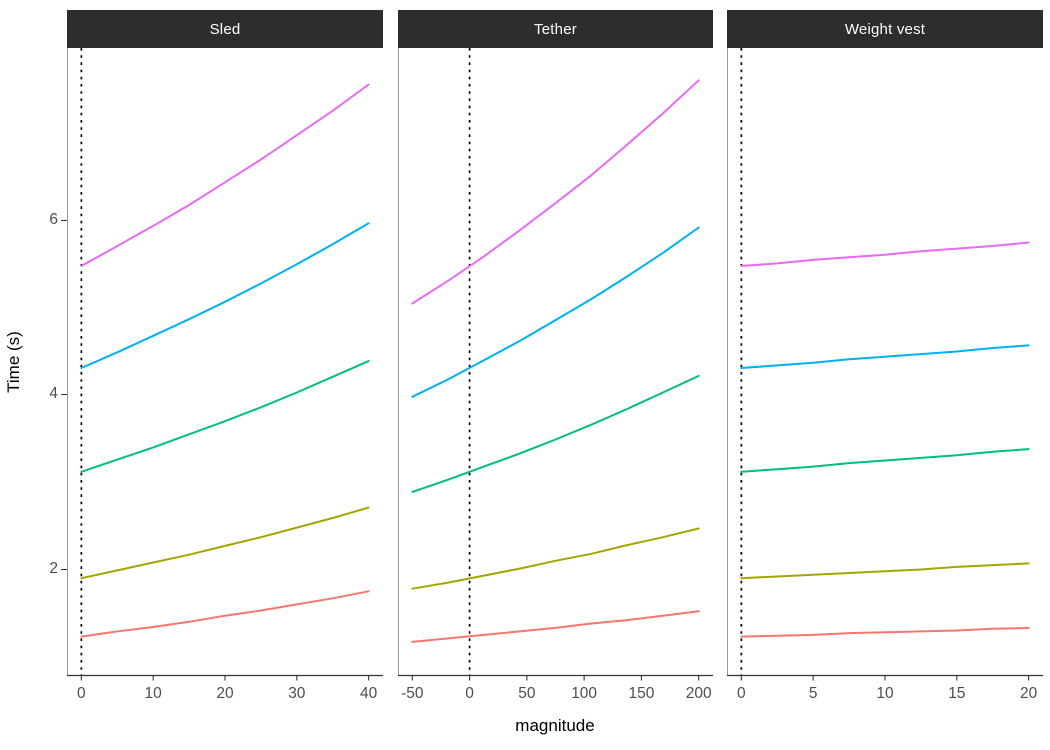  What do you see at coordinates (956, 693) in the screenshot?
I see `x-tick-label: 15` at bounding box center [956, 693].